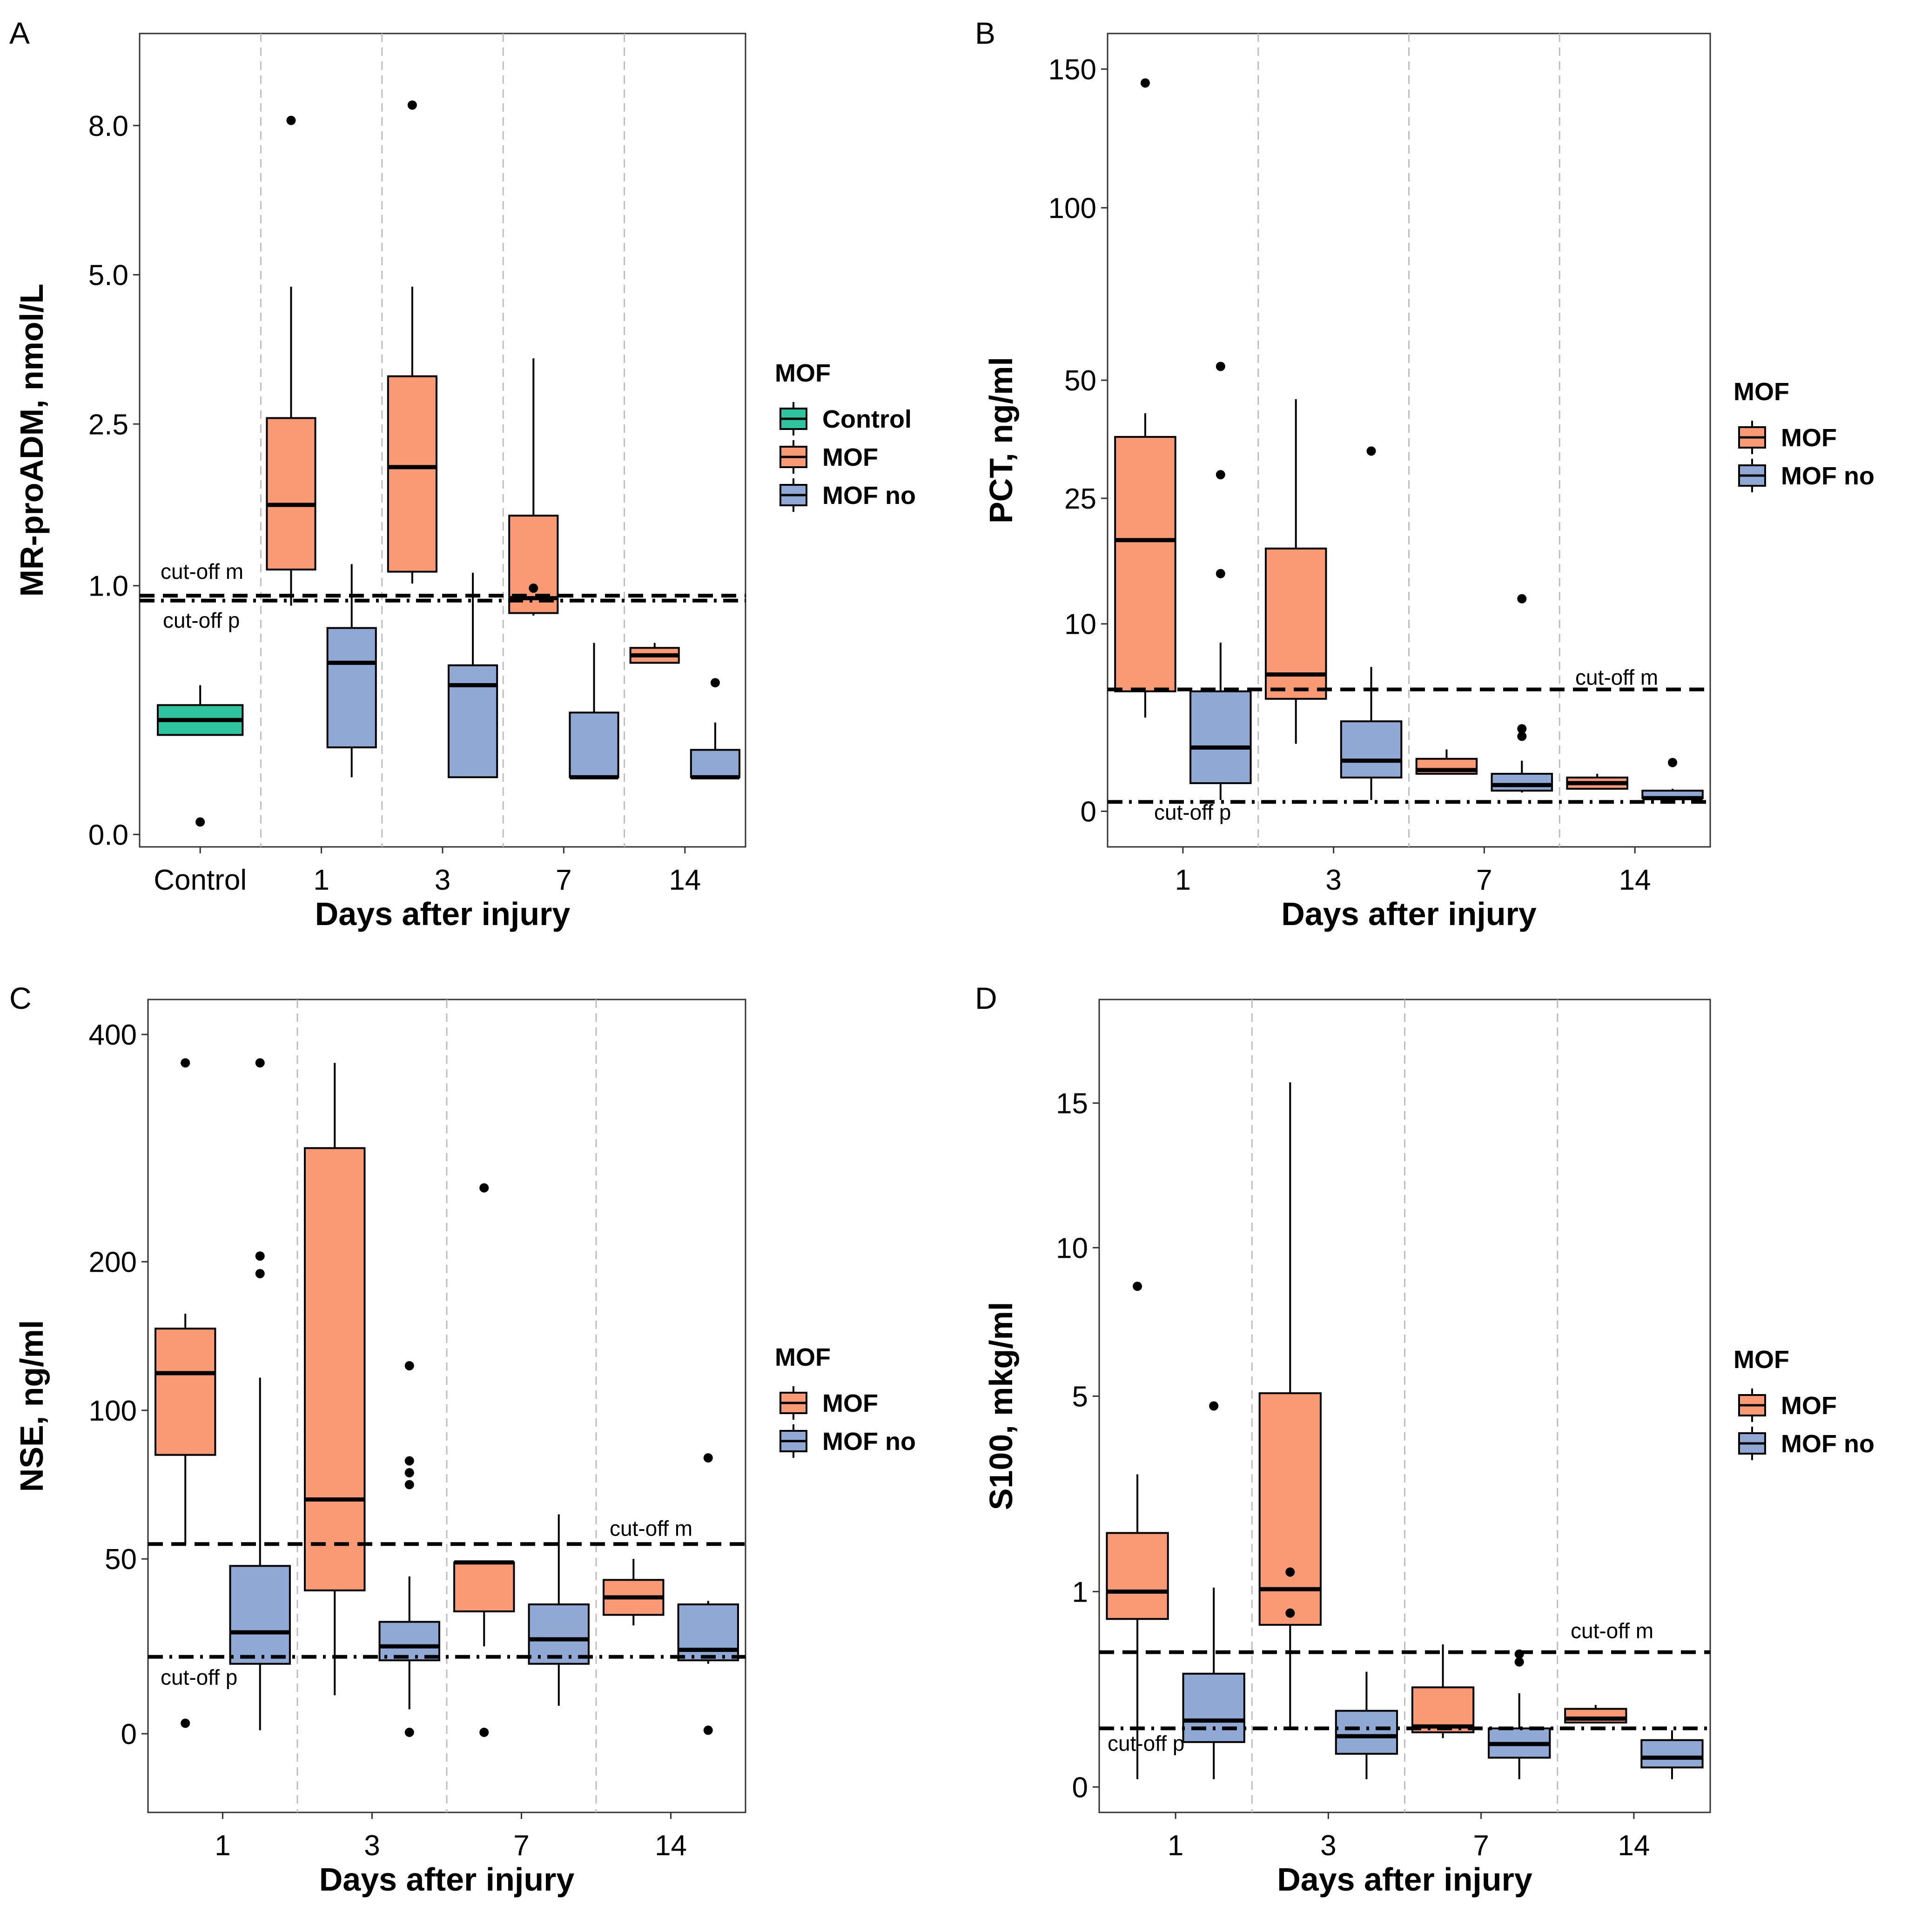 The width and height of the screenshot is (1908, 1932). Describe the element at coordinates (1072, 209) in the screenshot. I see `y-tick-label: 100` at that location.